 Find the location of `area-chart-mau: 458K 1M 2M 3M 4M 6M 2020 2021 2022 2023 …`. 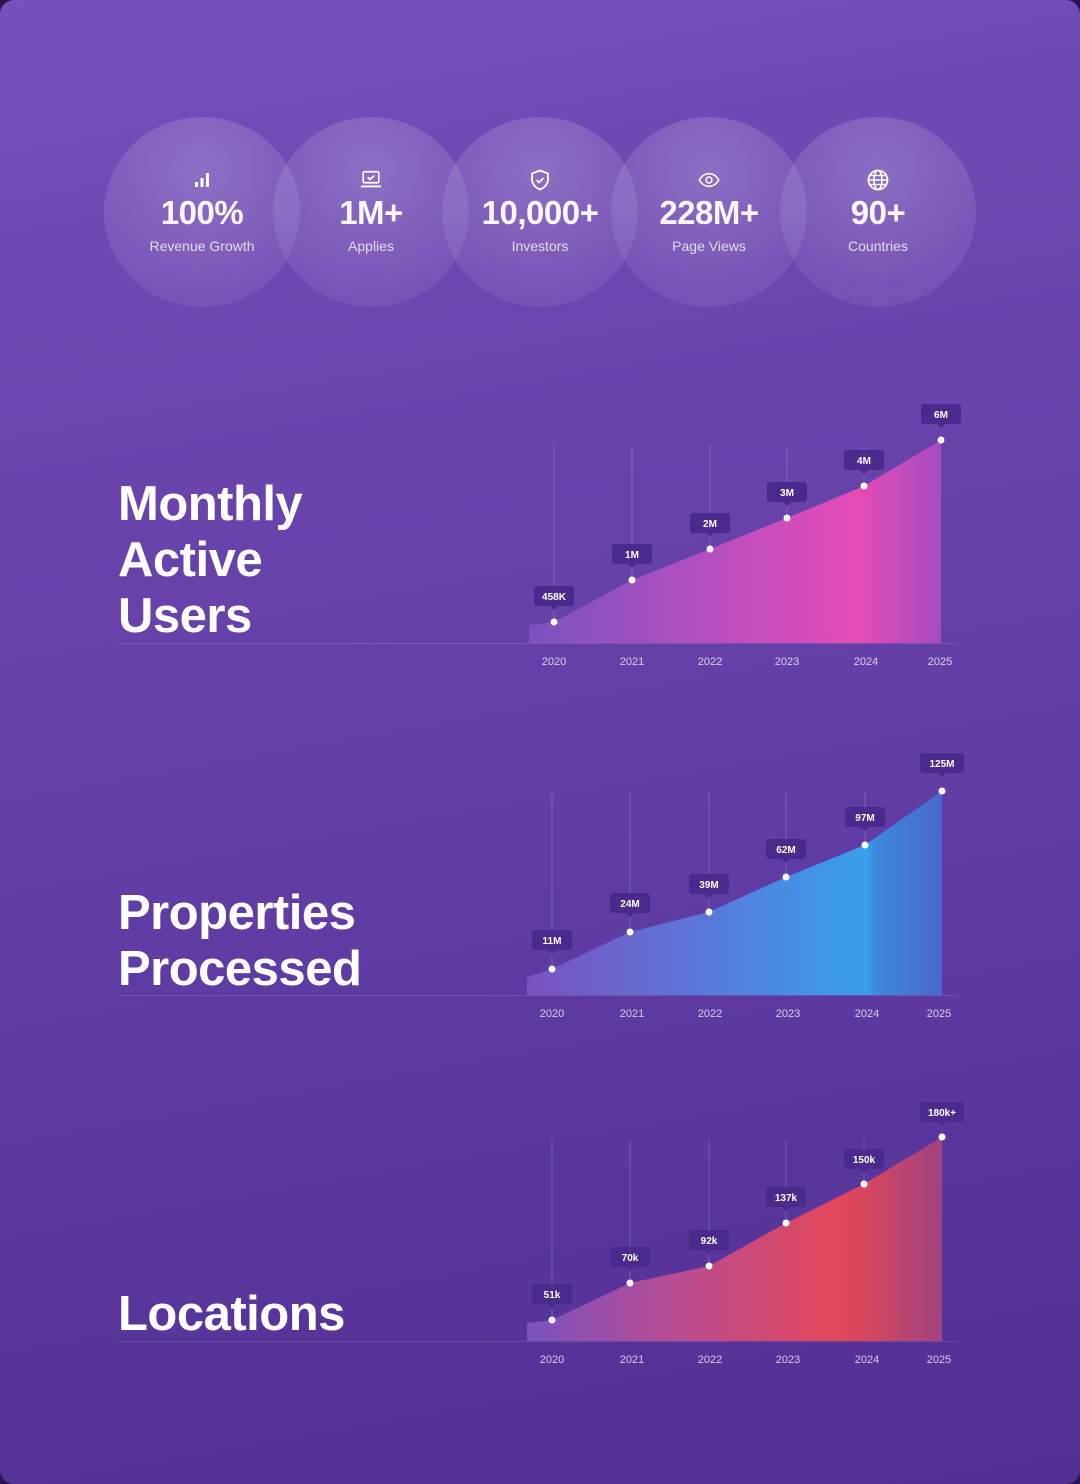

area-chart-mau: 458K 1M 2M 3M 4M 6M 2020 2021 2022 2023 … is located at coordinates (745, 536).